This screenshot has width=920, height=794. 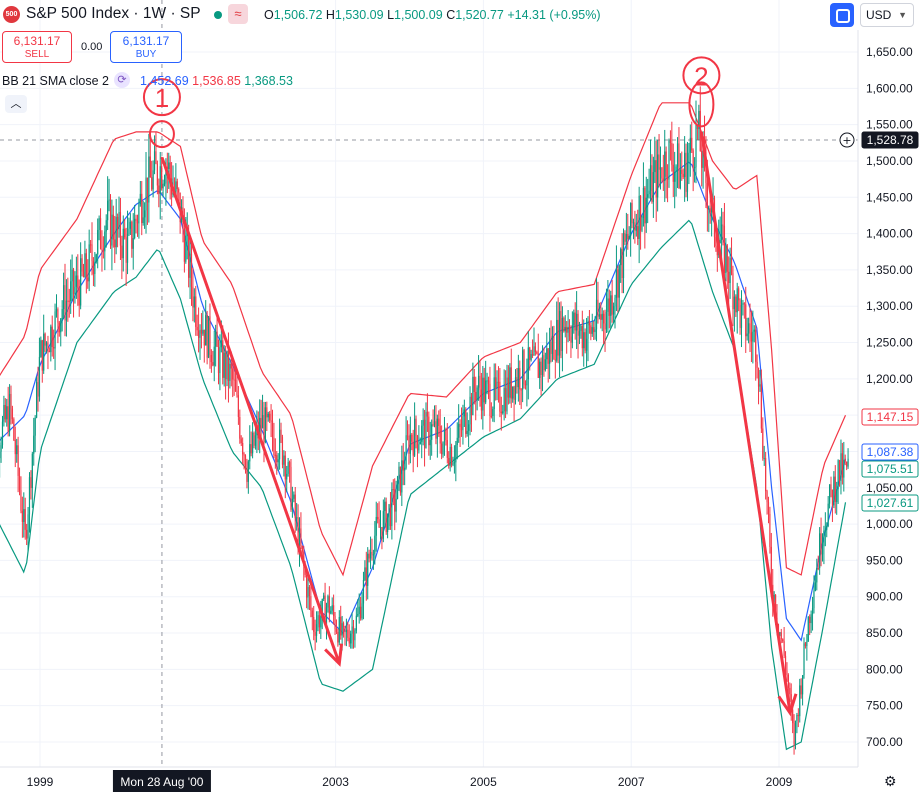 What do you see at coordinates (16, 104) in the screenshot?
I see `collapse-chevron-icon: ︿` at bounding box center [16, 104].